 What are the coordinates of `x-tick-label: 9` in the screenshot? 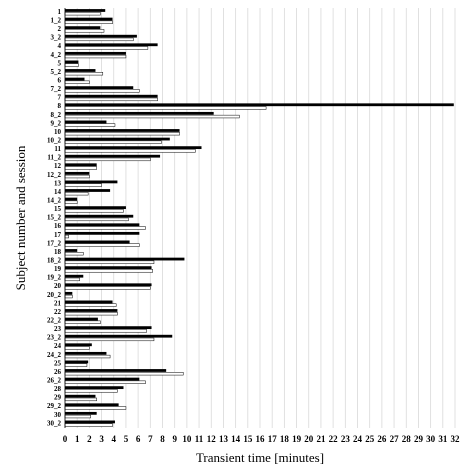 It's located at (174, 439).